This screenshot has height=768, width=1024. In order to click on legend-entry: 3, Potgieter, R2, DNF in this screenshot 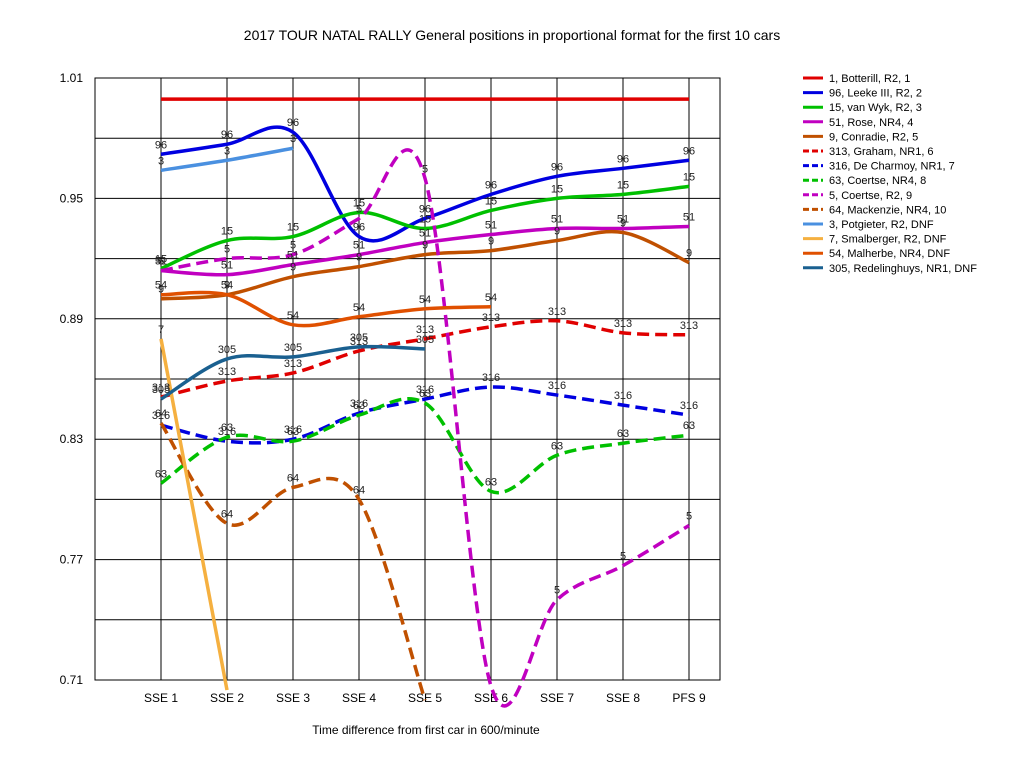, I will do `click(881, 225)`.